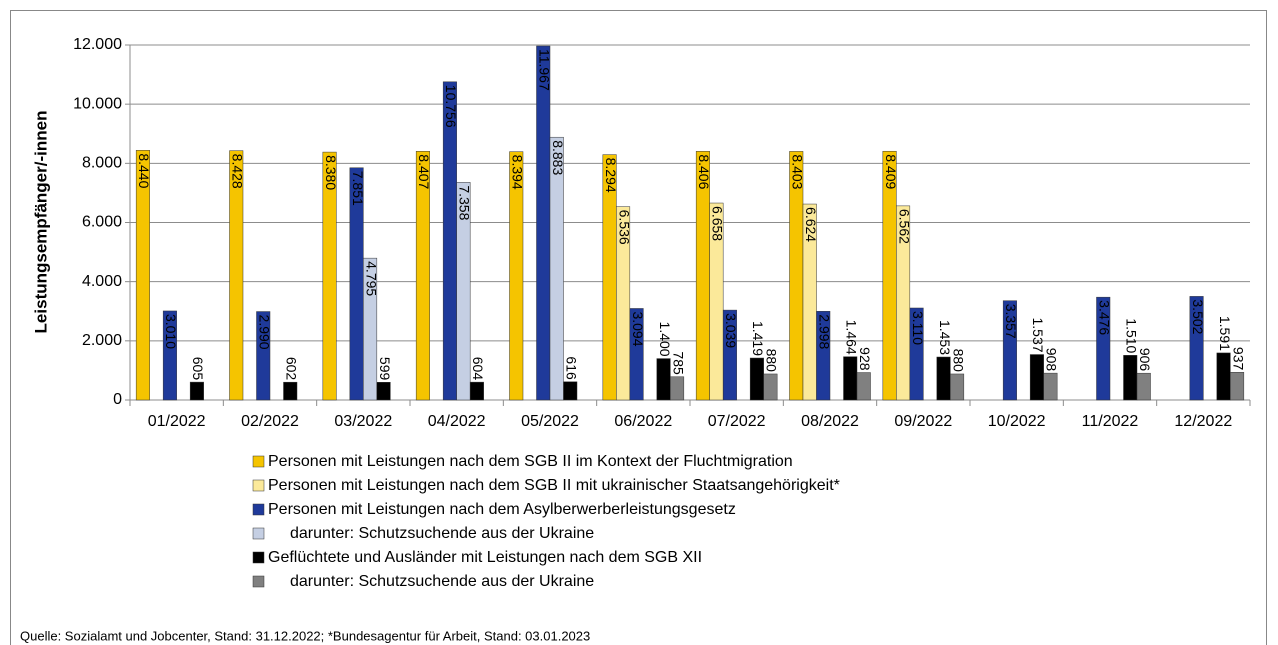  Describe the element at coordinates (904, 226) in the screenshot. I see `data-label: 6.562` at that location.